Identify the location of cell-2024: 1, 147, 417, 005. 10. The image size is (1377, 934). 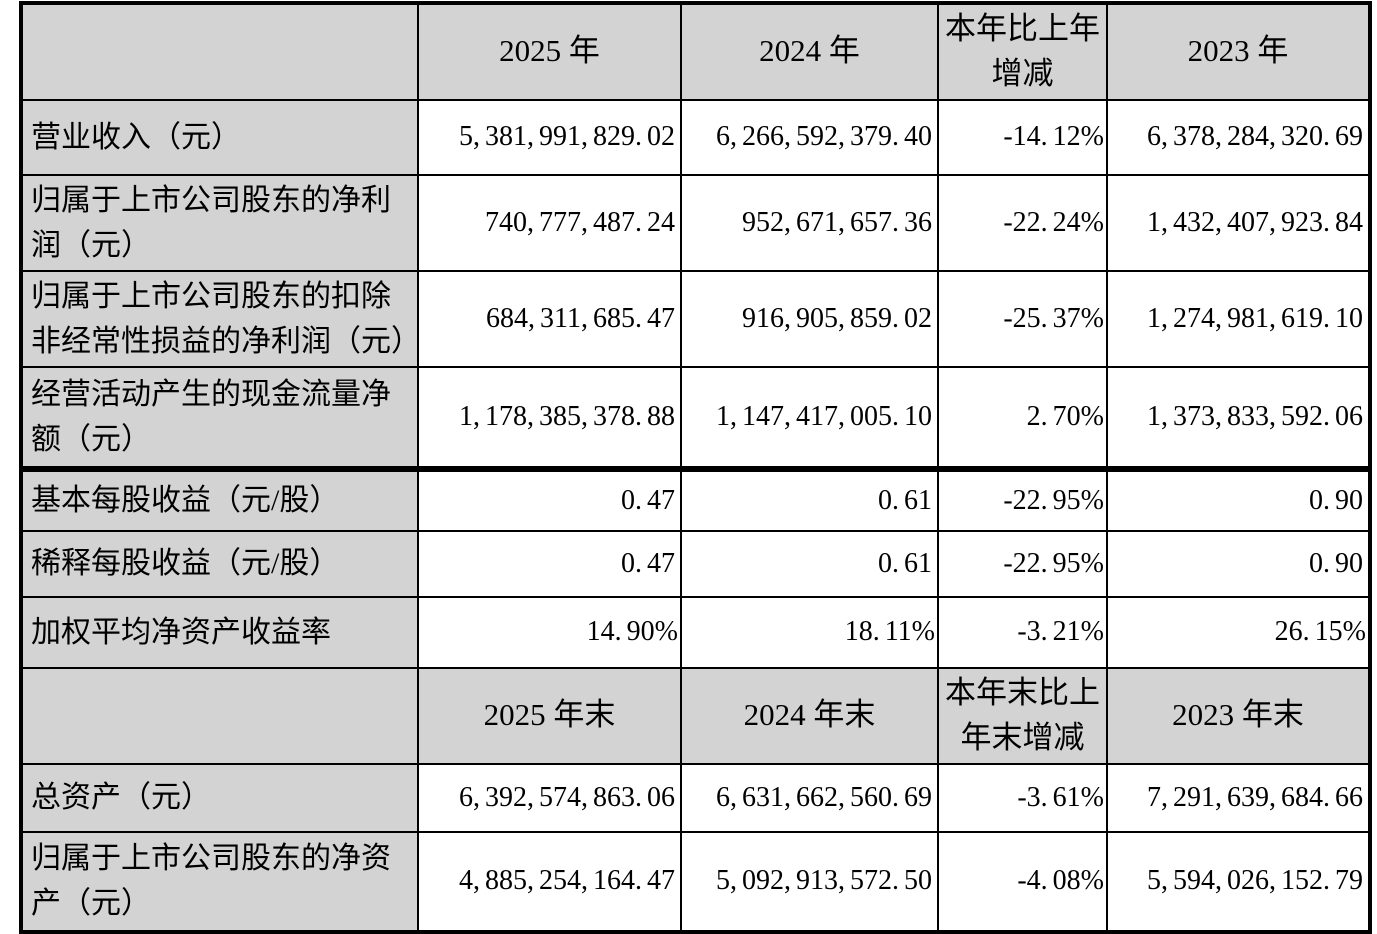
(809, 418).